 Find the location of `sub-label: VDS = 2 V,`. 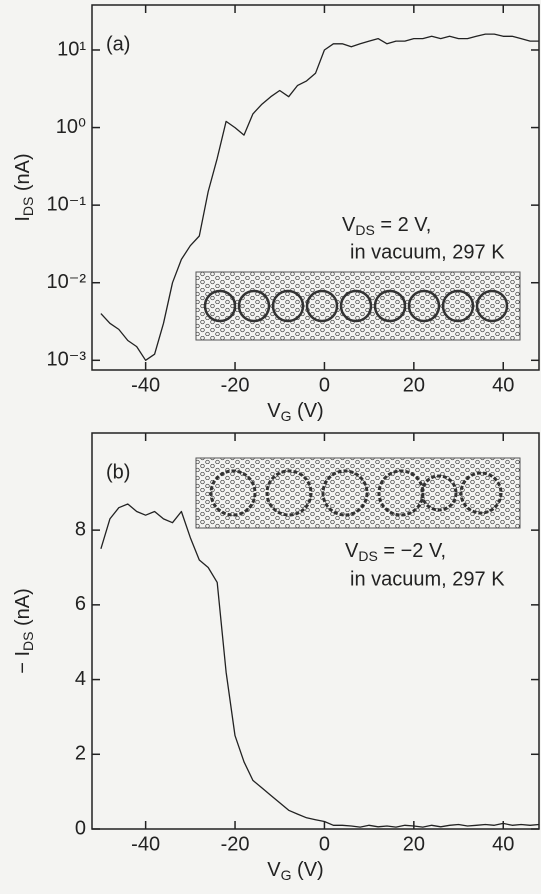

sub-label: VDS = 2 V, is located at coordinates (386, 225).